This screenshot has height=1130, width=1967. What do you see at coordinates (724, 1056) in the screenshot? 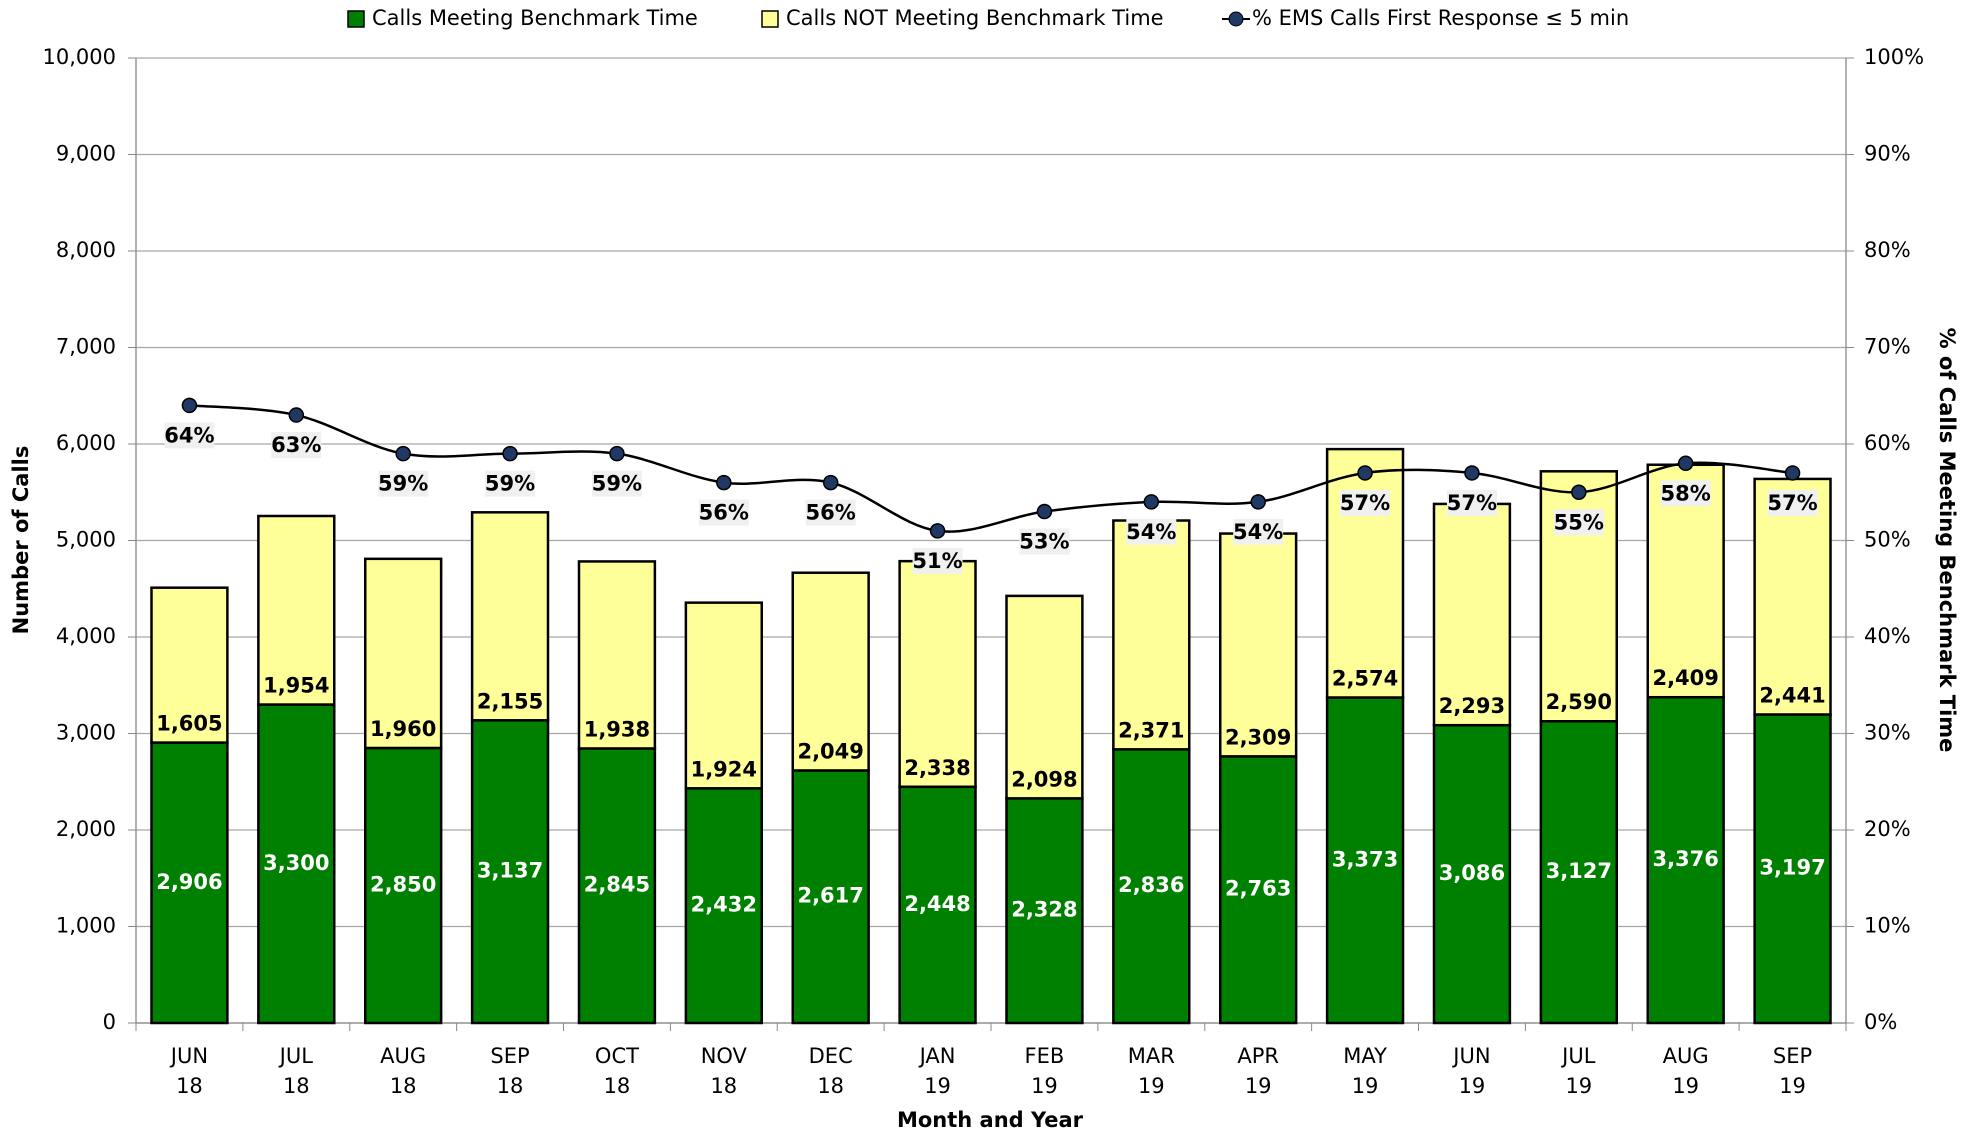
I see `x-tick-label: NOV` at bounding box center [724, 1056].